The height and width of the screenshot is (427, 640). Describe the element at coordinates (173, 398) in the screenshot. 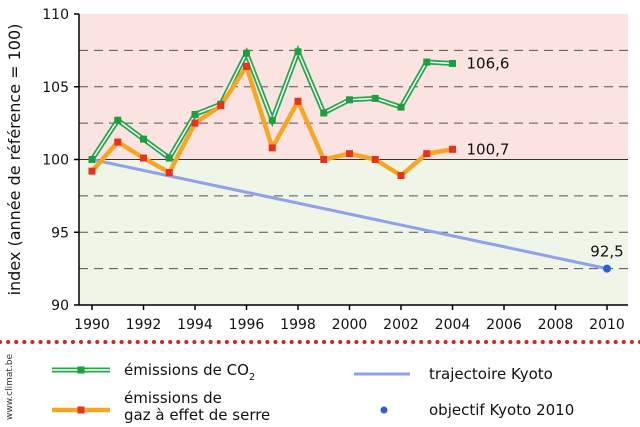

I see `legend-label-ghg-line1: émissions de` at that location.